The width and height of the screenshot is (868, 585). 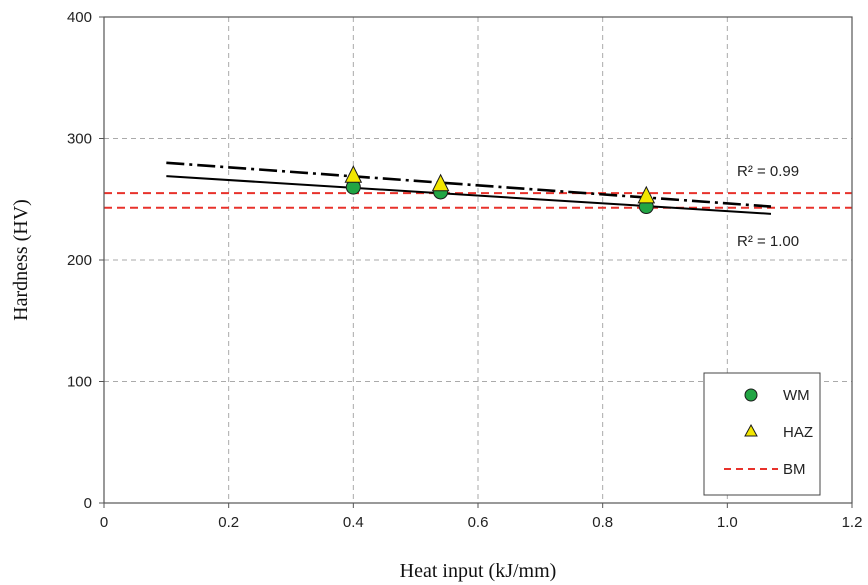 I want to click on y-tick-label-1: 100, so click(x=79, y=382).